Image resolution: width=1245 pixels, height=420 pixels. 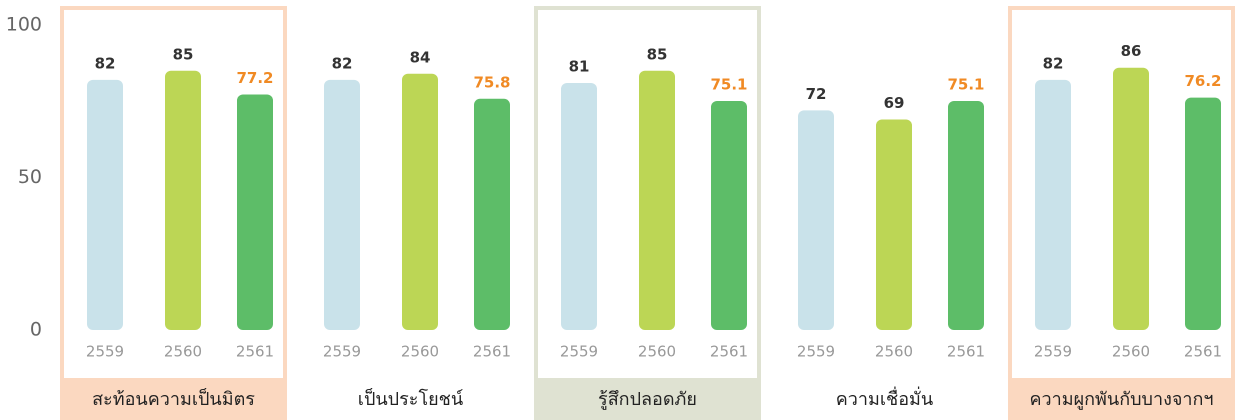 I want to click on y-tick-label: 50, so click(x=30, y=177).